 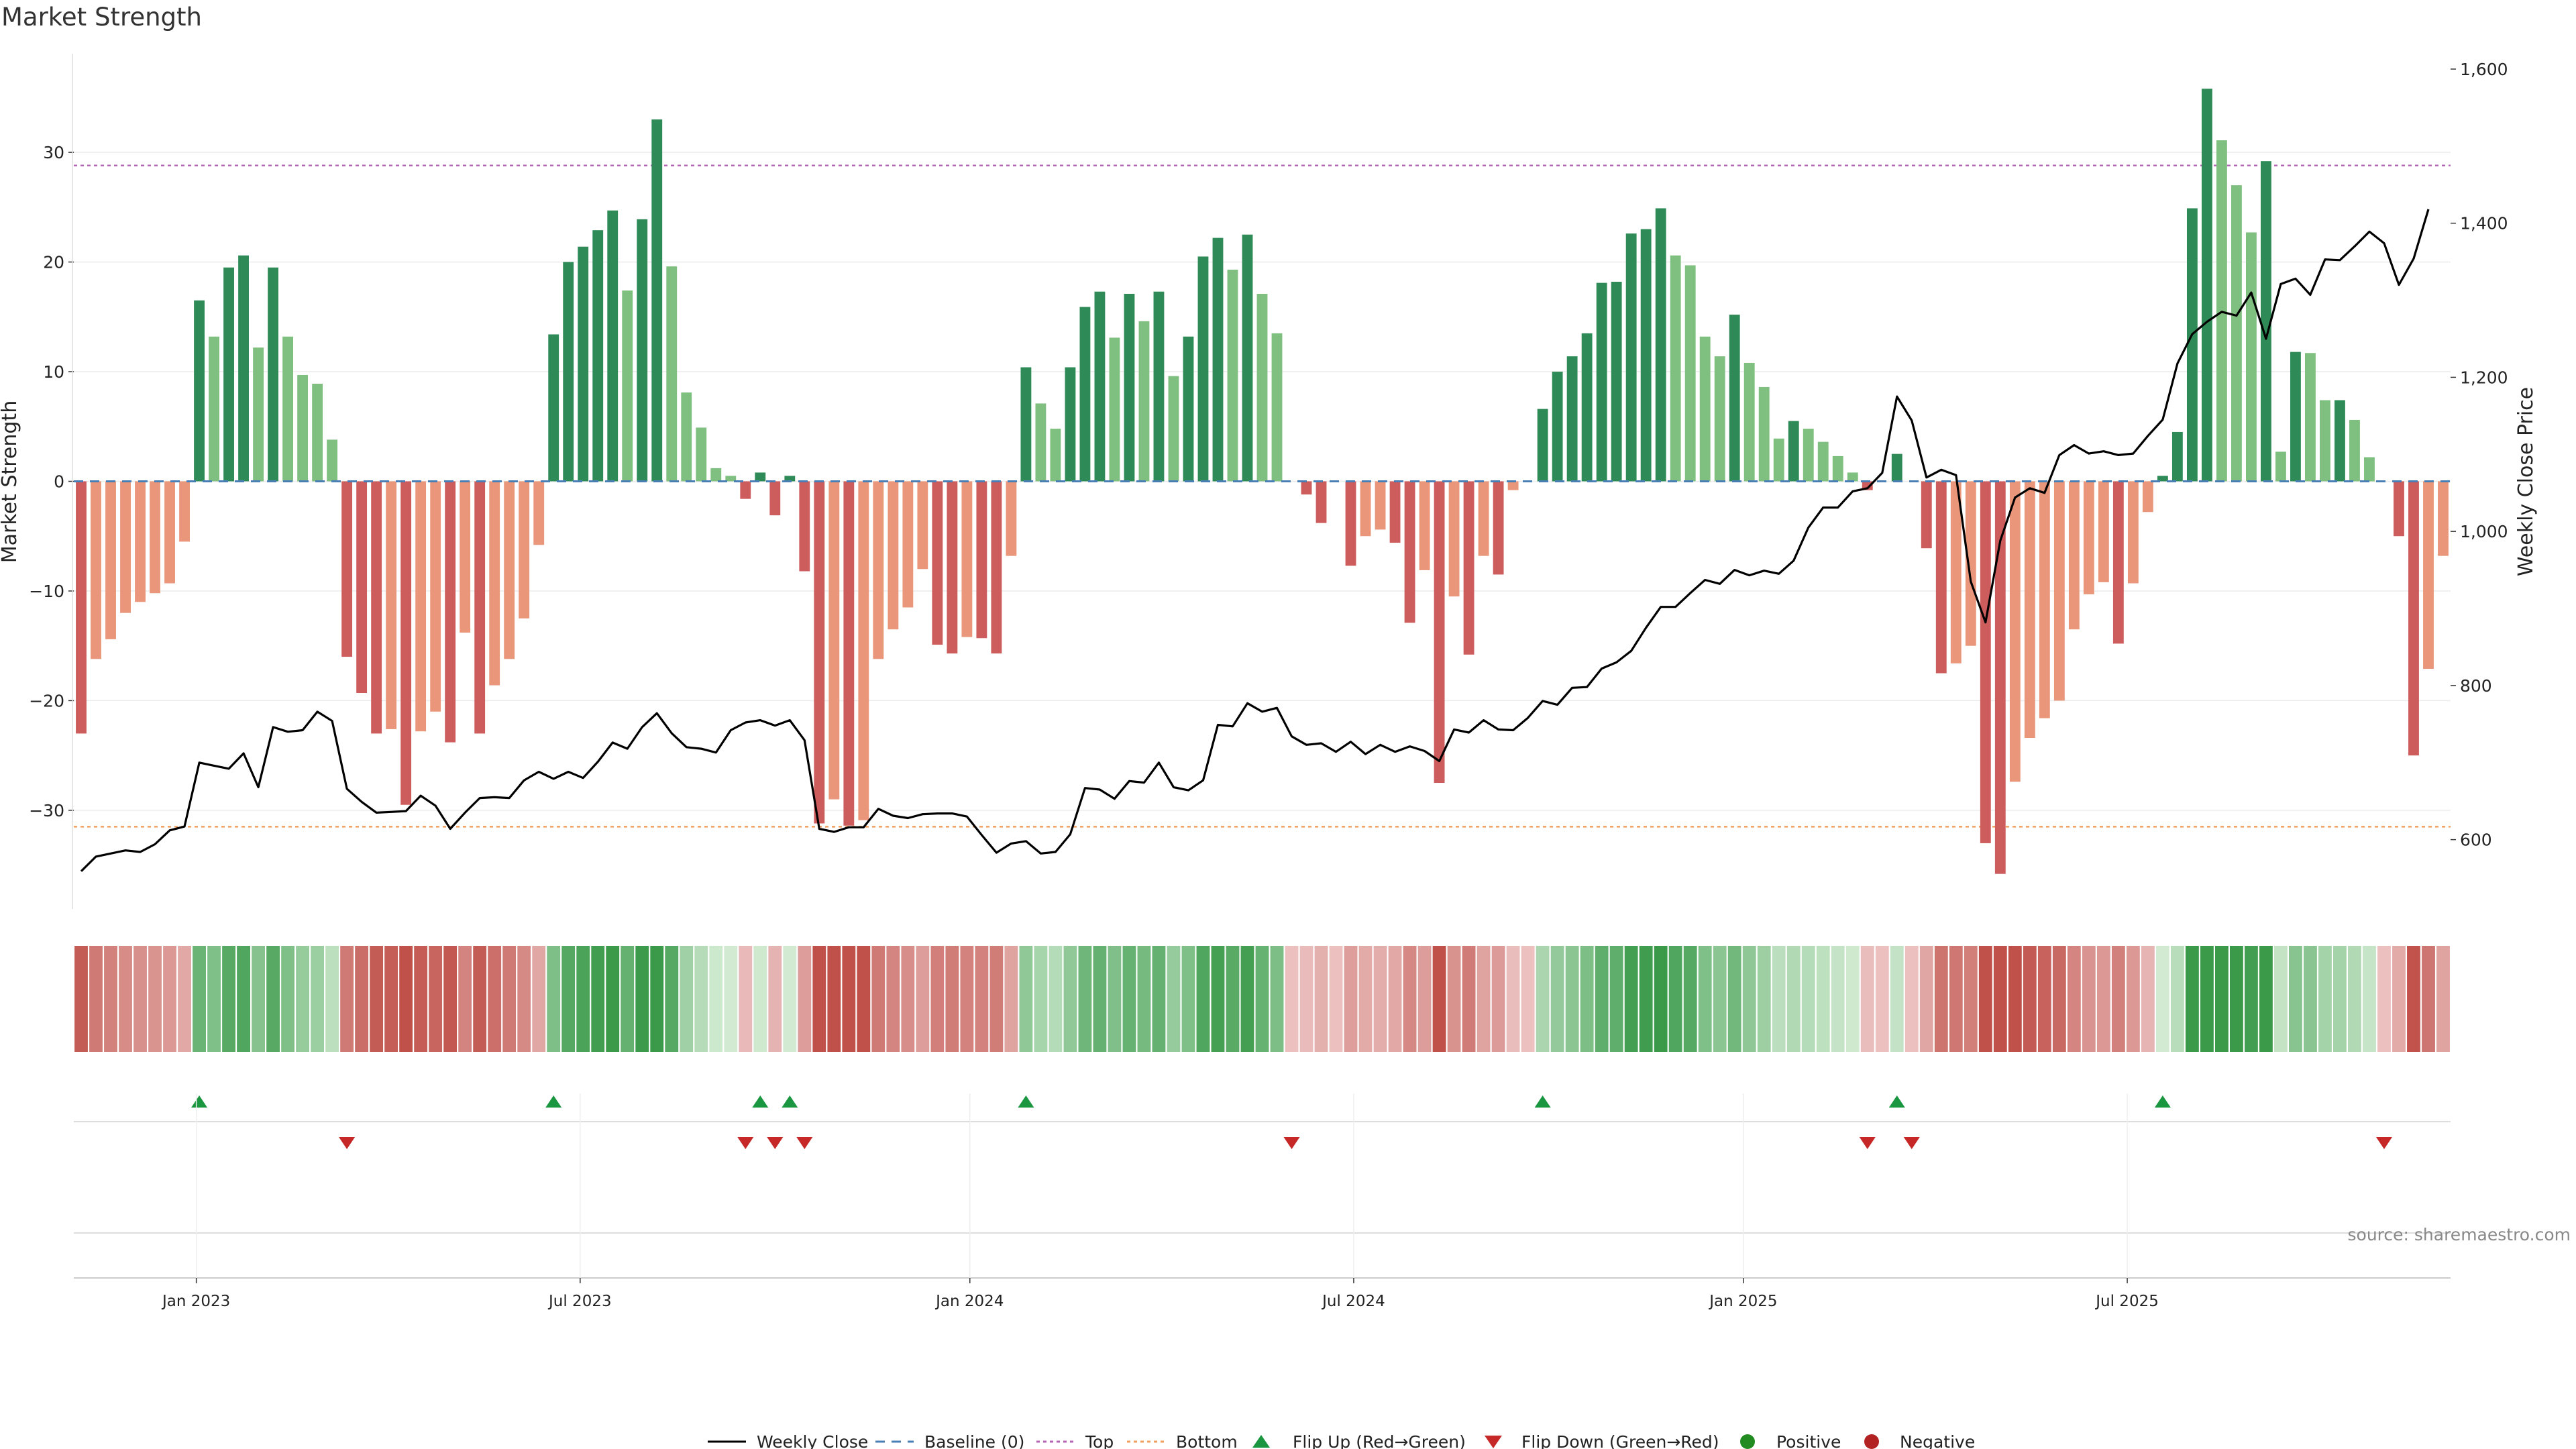 I want to click on legend-item-baseline: Baseline (0), so click(x=949, y=1440).